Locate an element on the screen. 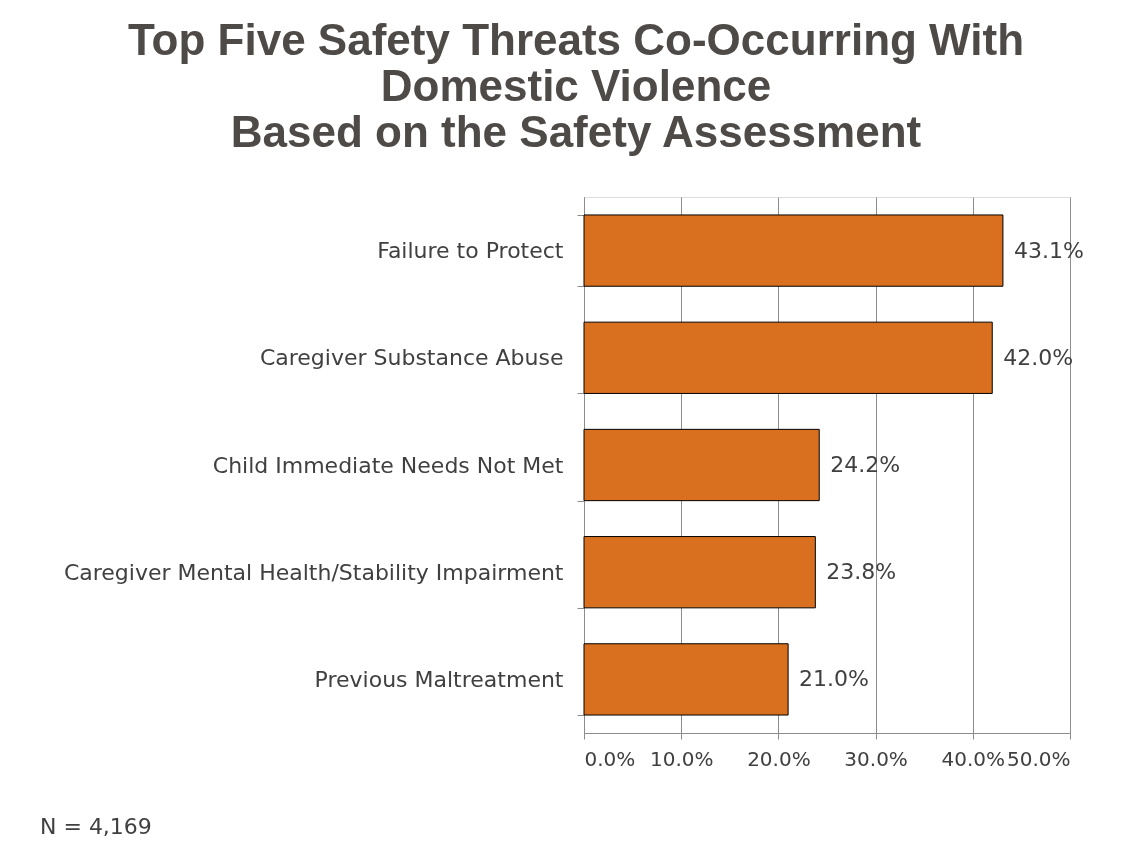  y-tick-label: Caregiver Mental Health/Stability Impairment is located at coordinates (313, 572).